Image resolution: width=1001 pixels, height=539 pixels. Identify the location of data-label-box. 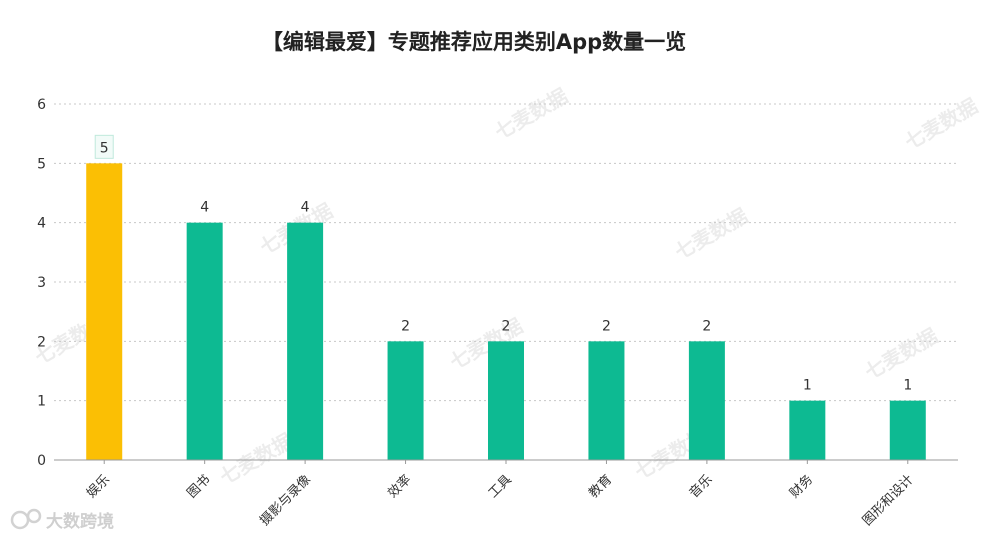
(104, 146).